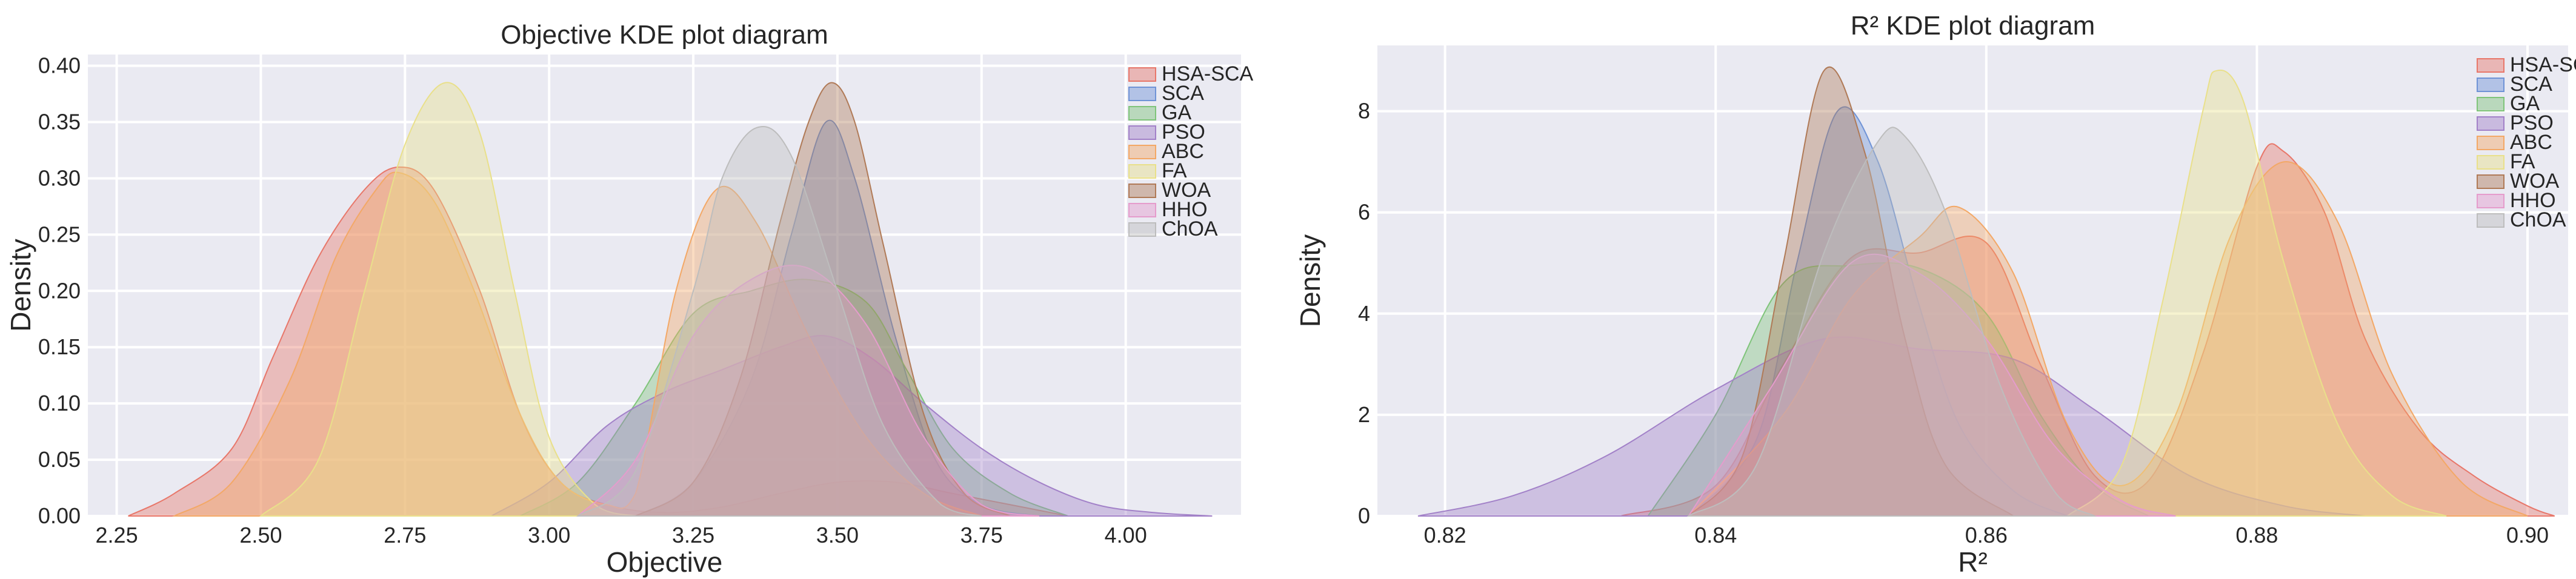 The width and height of the screenshot is (2576, 579). I want to click on y-tick-label: 0.00, so click(59, 515).